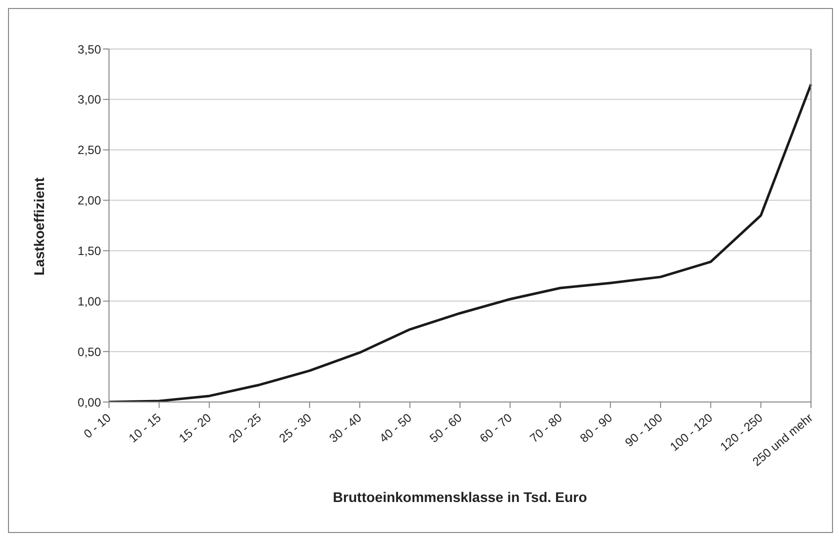 The height and width of the screenshot is (539, 839). I want to click on y-tick-label: 1,00, so click(90, 301).